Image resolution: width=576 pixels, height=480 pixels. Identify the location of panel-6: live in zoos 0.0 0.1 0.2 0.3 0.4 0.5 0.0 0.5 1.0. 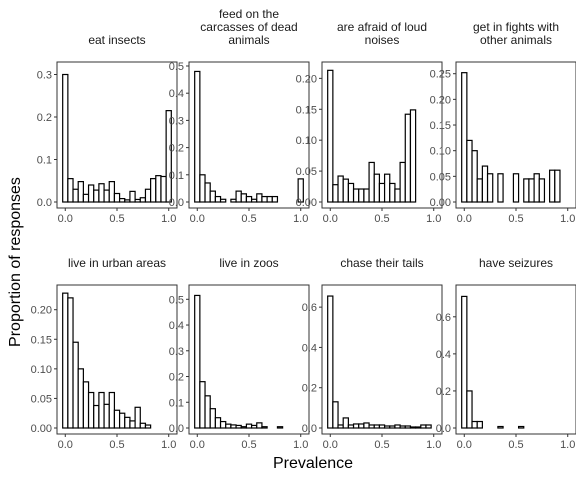
(239, 353).